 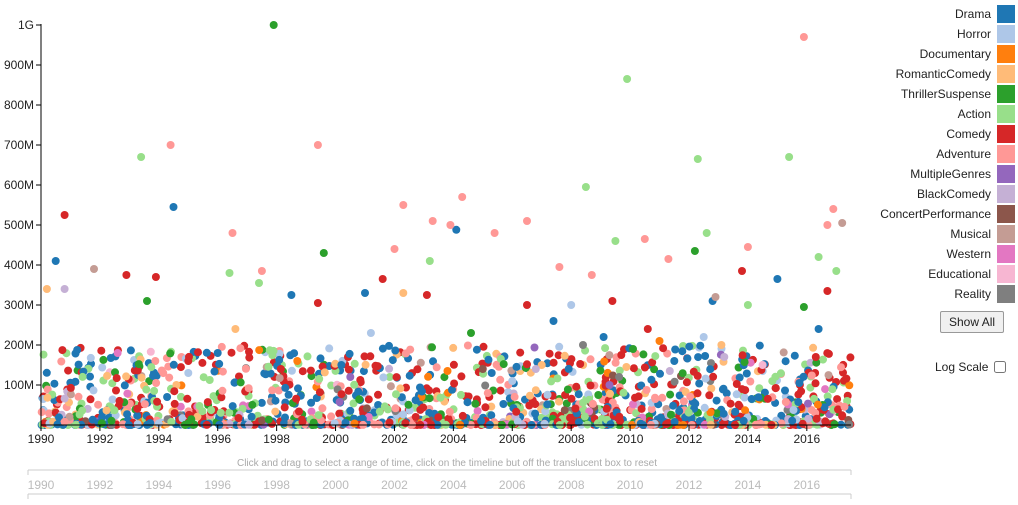 What do you see at coordinates (937, 134) in the screenshot?
I see `legend-item: Comedy` at bounding box center [937, 134].